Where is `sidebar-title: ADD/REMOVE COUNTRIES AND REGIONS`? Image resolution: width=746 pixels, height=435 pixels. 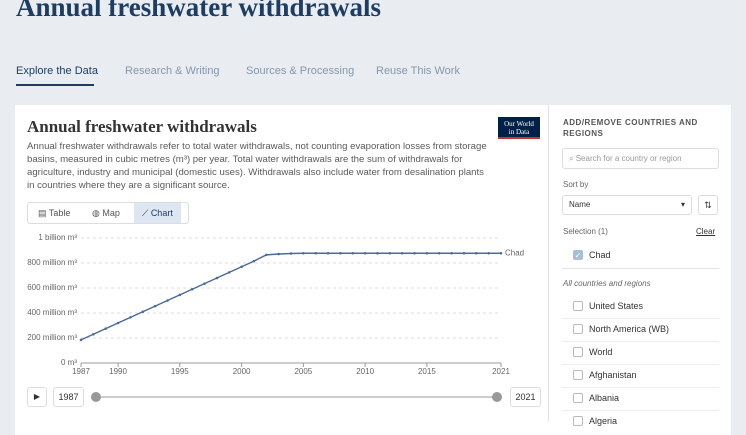
sidebar-title: ADD/REMOVE COUNTRIES AND REGIONS is located at coordinates (630, 128).